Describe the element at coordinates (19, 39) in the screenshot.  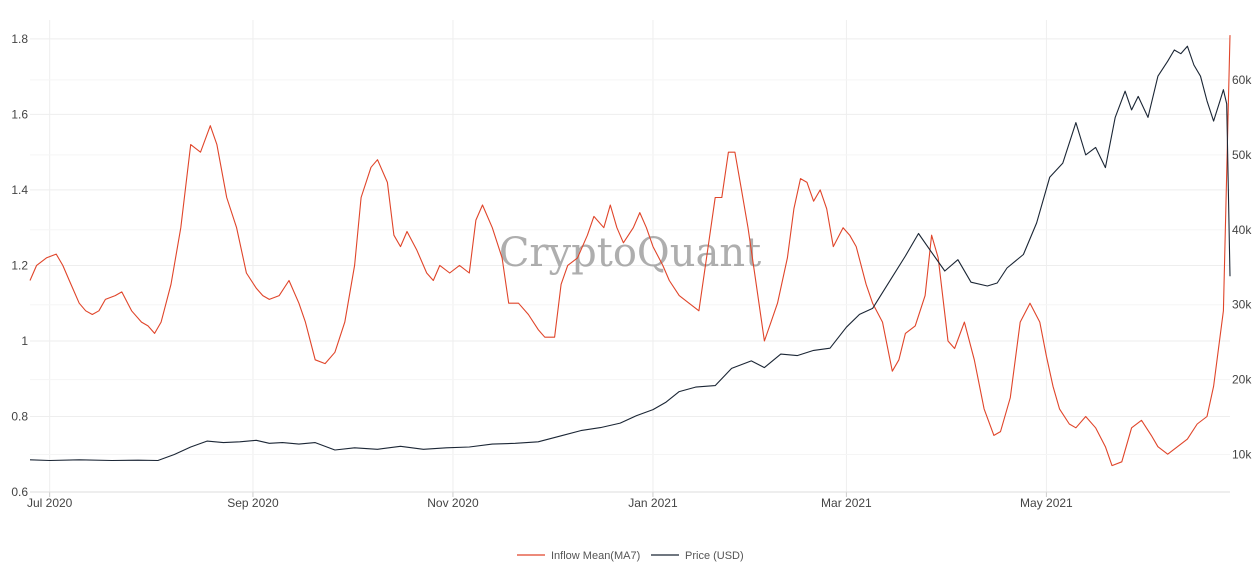
I see `y-left-tick-label: 1.8` at that location.